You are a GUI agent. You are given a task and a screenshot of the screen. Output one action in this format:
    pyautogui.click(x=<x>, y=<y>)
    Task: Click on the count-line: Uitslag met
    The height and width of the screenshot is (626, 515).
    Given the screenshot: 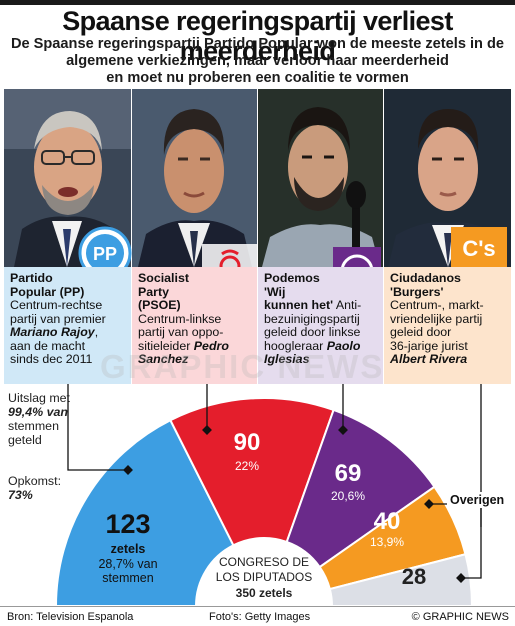 What is the action you would take?
    pyautogui.click(x=39, y=398)
    